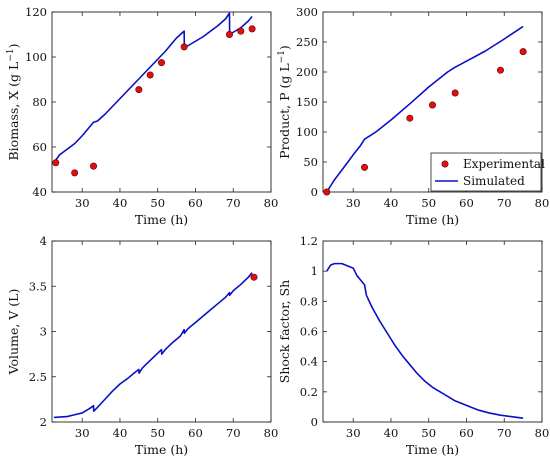  I want to click on volume-y-tick-label: 4, so click(43, 241).